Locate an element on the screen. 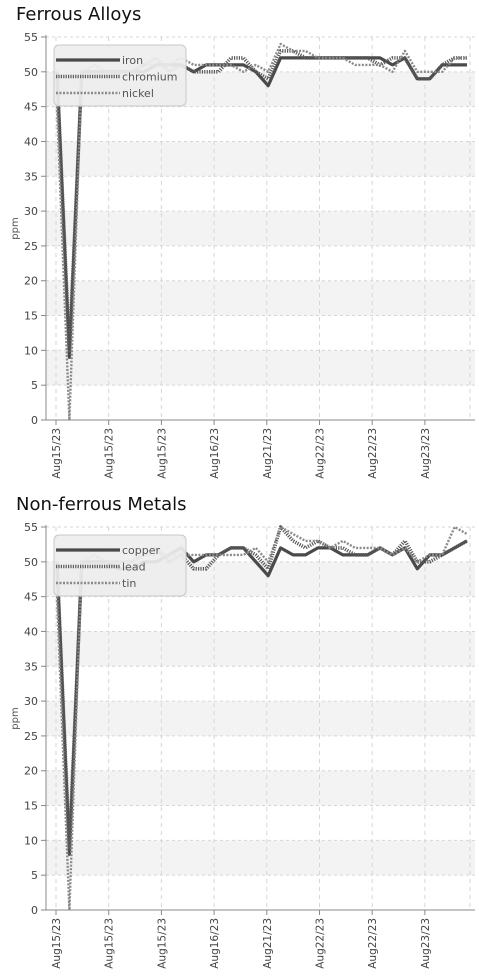  legend-label-nickel: nickel is located at coordinates (138, 93).